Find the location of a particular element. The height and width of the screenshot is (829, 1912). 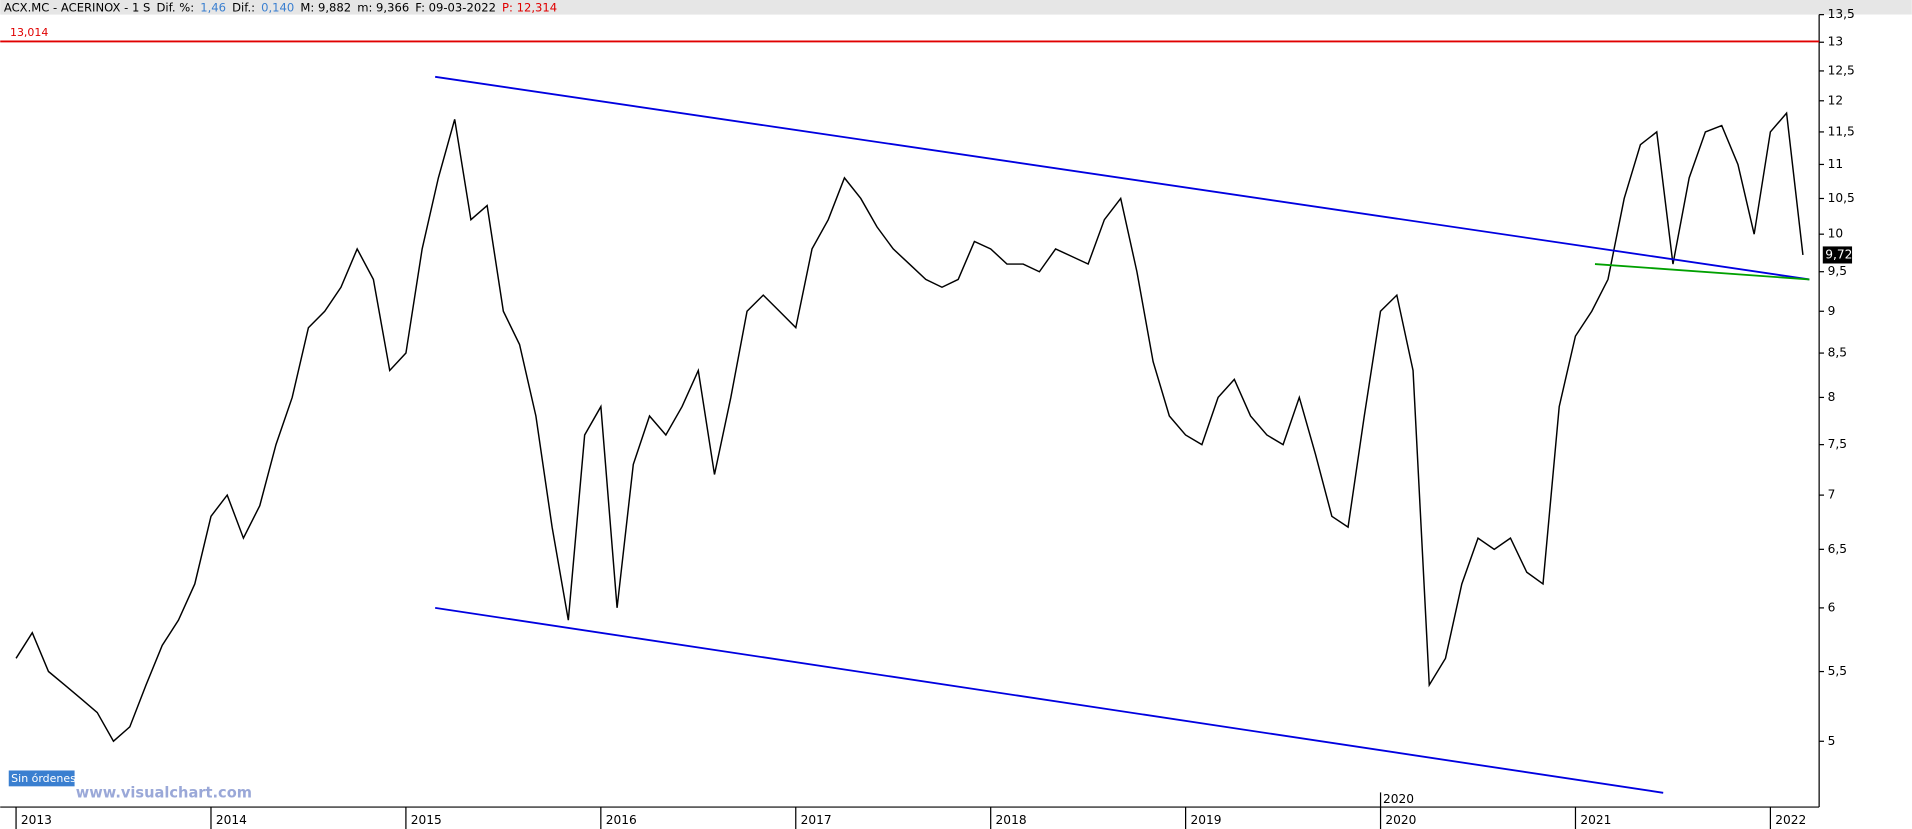

header-item: Dif.: is located at coordinates (243, 7).